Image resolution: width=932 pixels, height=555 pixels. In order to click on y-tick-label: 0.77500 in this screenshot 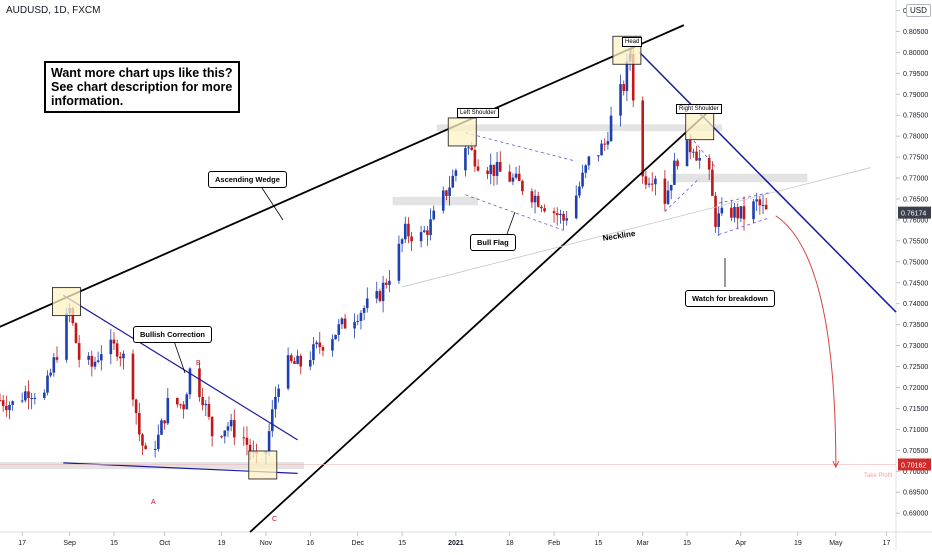, I will do `click(915, 158)`.